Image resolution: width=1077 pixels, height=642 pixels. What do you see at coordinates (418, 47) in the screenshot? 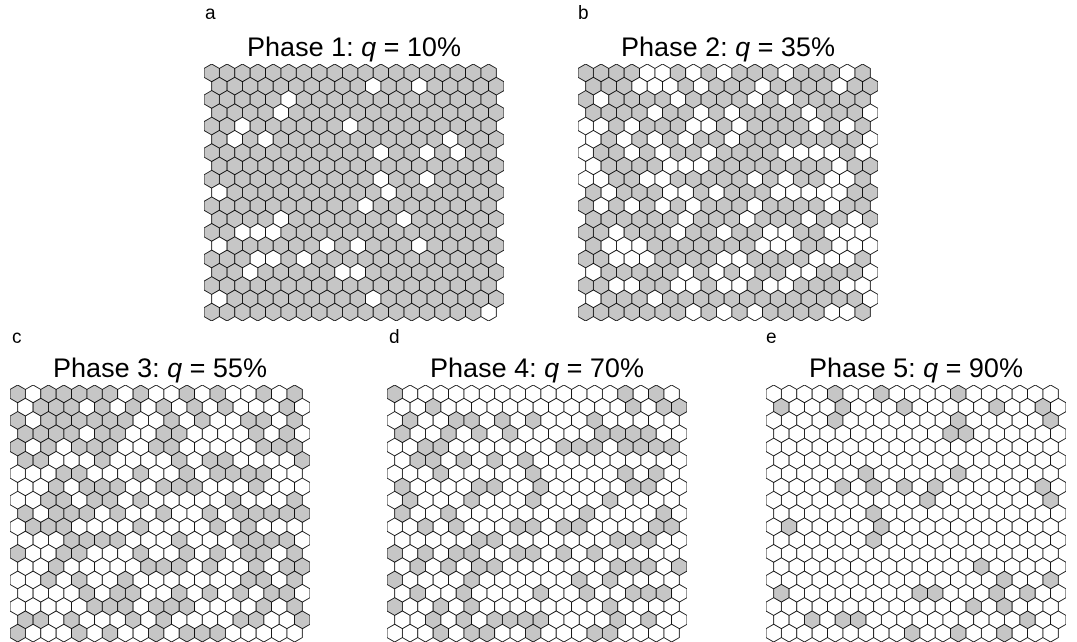
I see `title-suffix: = 10%` at bounding box center [418, 47].